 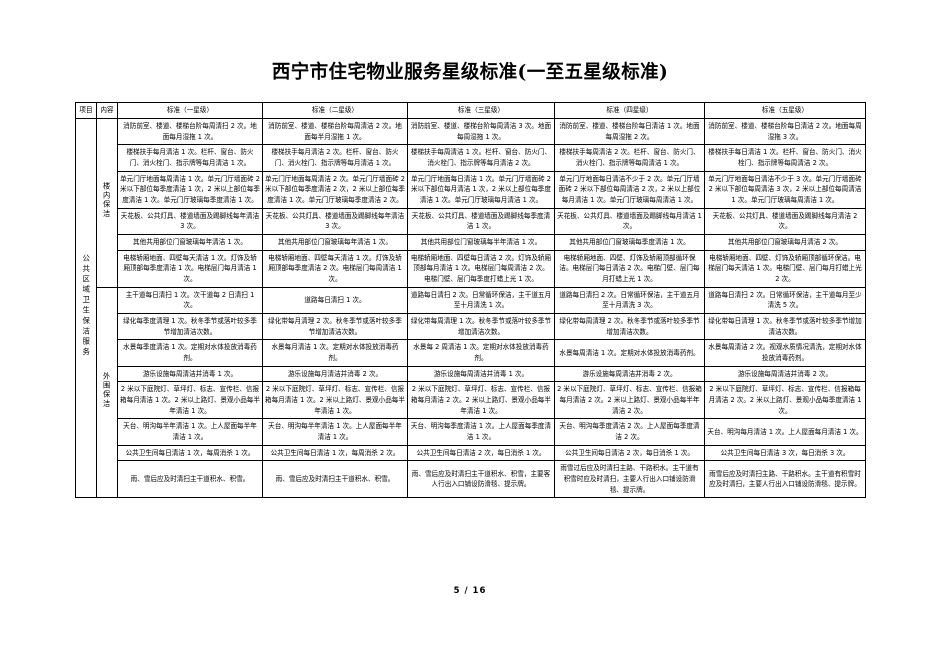 I want to click on cell-star3: 绿化带每周清理 1 次。秋冬季节或落叶较多季节增加清洁次数。, so click(x=481, y=326).